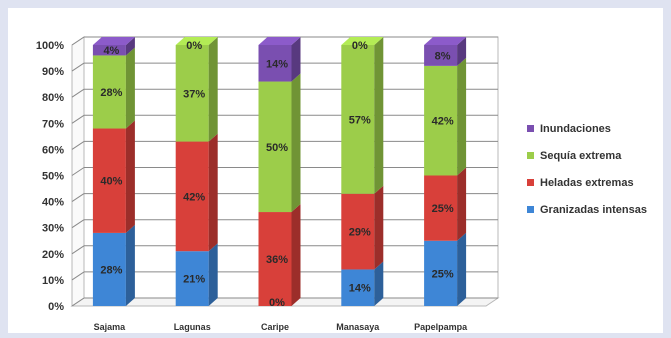 This screenshot has width=671, height=338. Describe the element at coordinates (530, 155) in the screenshot. I see `legend-swatch-sequia` at that location.